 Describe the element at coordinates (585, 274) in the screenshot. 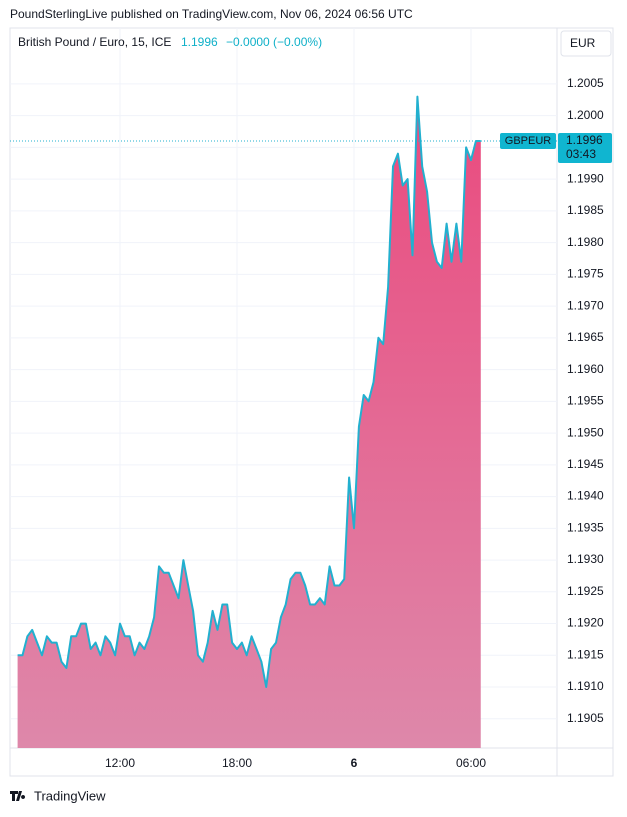

I see `y-tick-label: 1.1975` at that location.